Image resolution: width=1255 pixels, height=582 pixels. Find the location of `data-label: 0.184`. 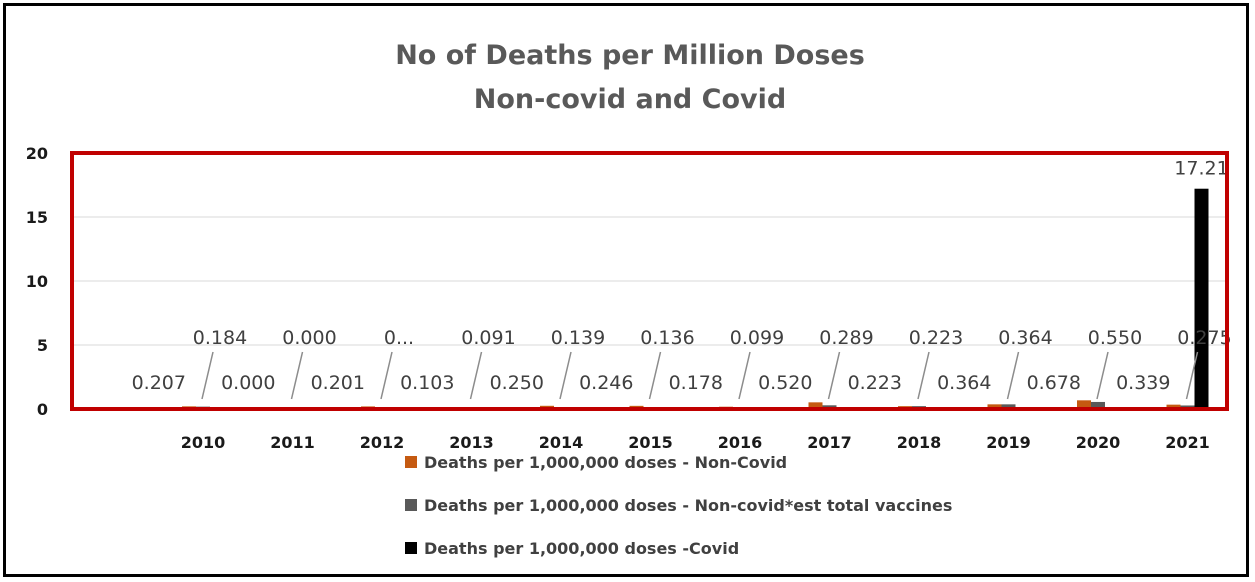

data-label: 0.184 is located at coordinates (220, 338).